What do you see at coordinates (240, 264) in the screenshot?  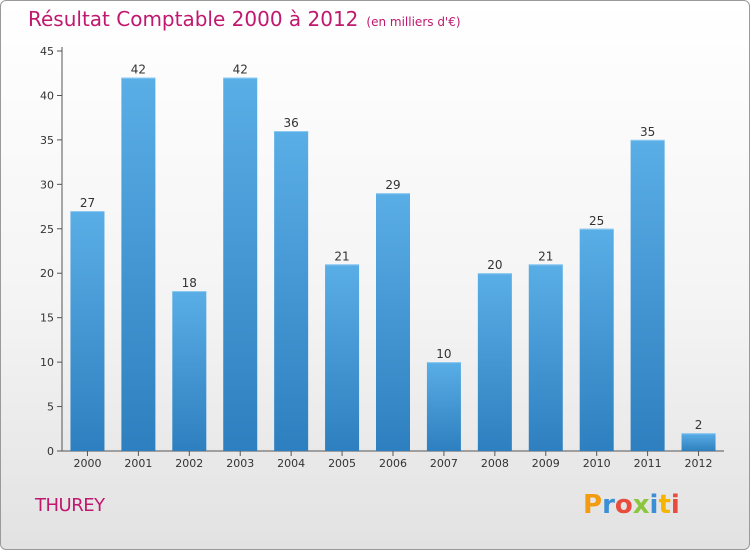 I see `bar-2003` at bounding box center [240, 264].